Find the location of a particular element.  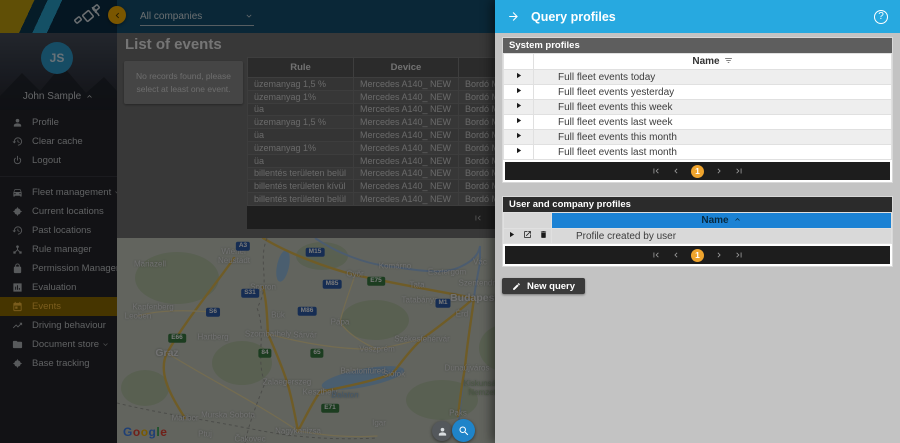

sort-icon is located at coordinates (728, 60).